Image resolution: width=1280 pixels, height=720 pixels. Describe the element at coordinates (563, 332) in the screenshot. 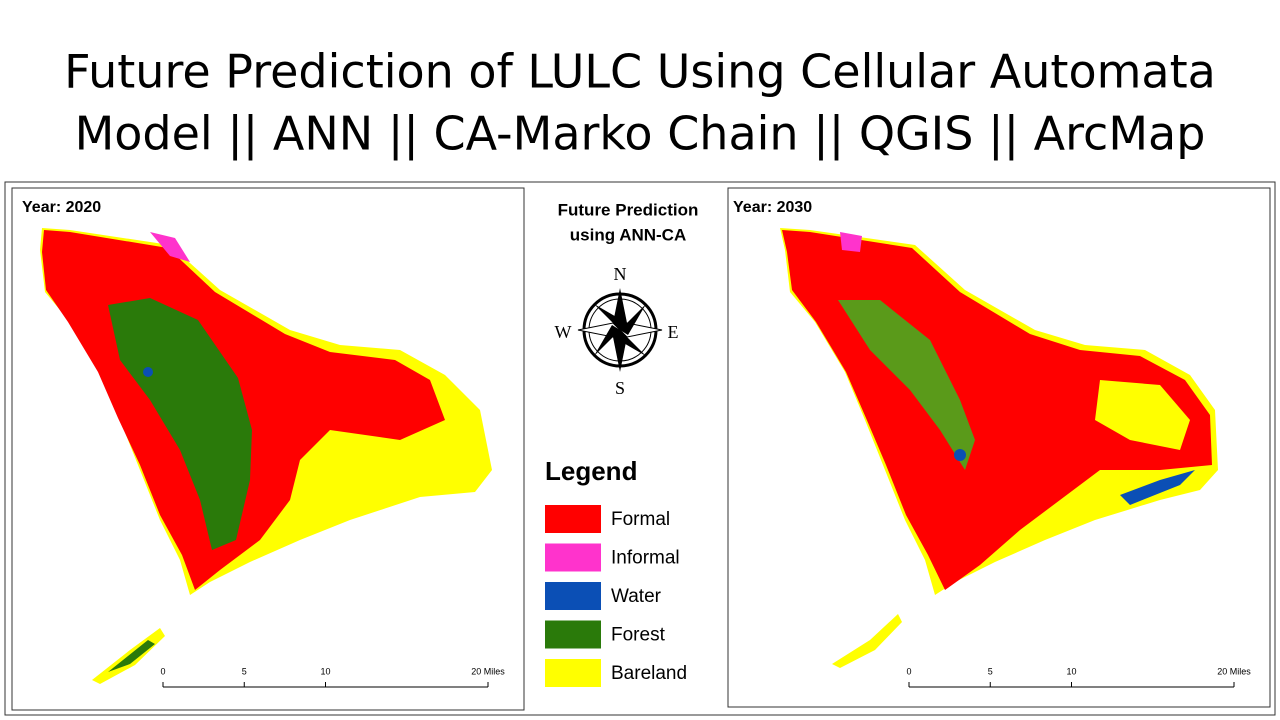

I see `compass-label: W` at that location.